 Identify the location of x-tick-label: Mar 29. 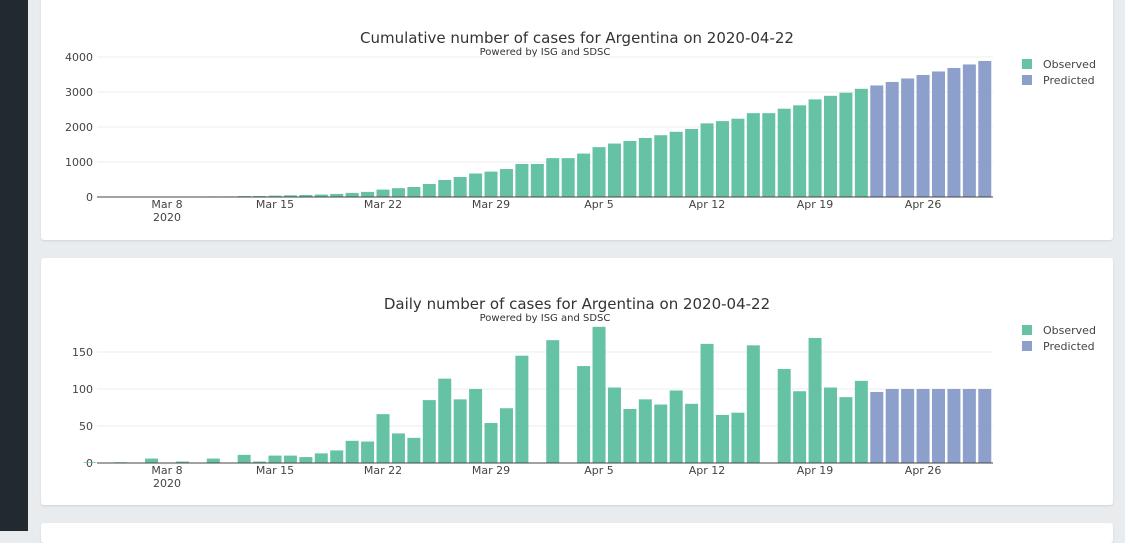
(491, 204).